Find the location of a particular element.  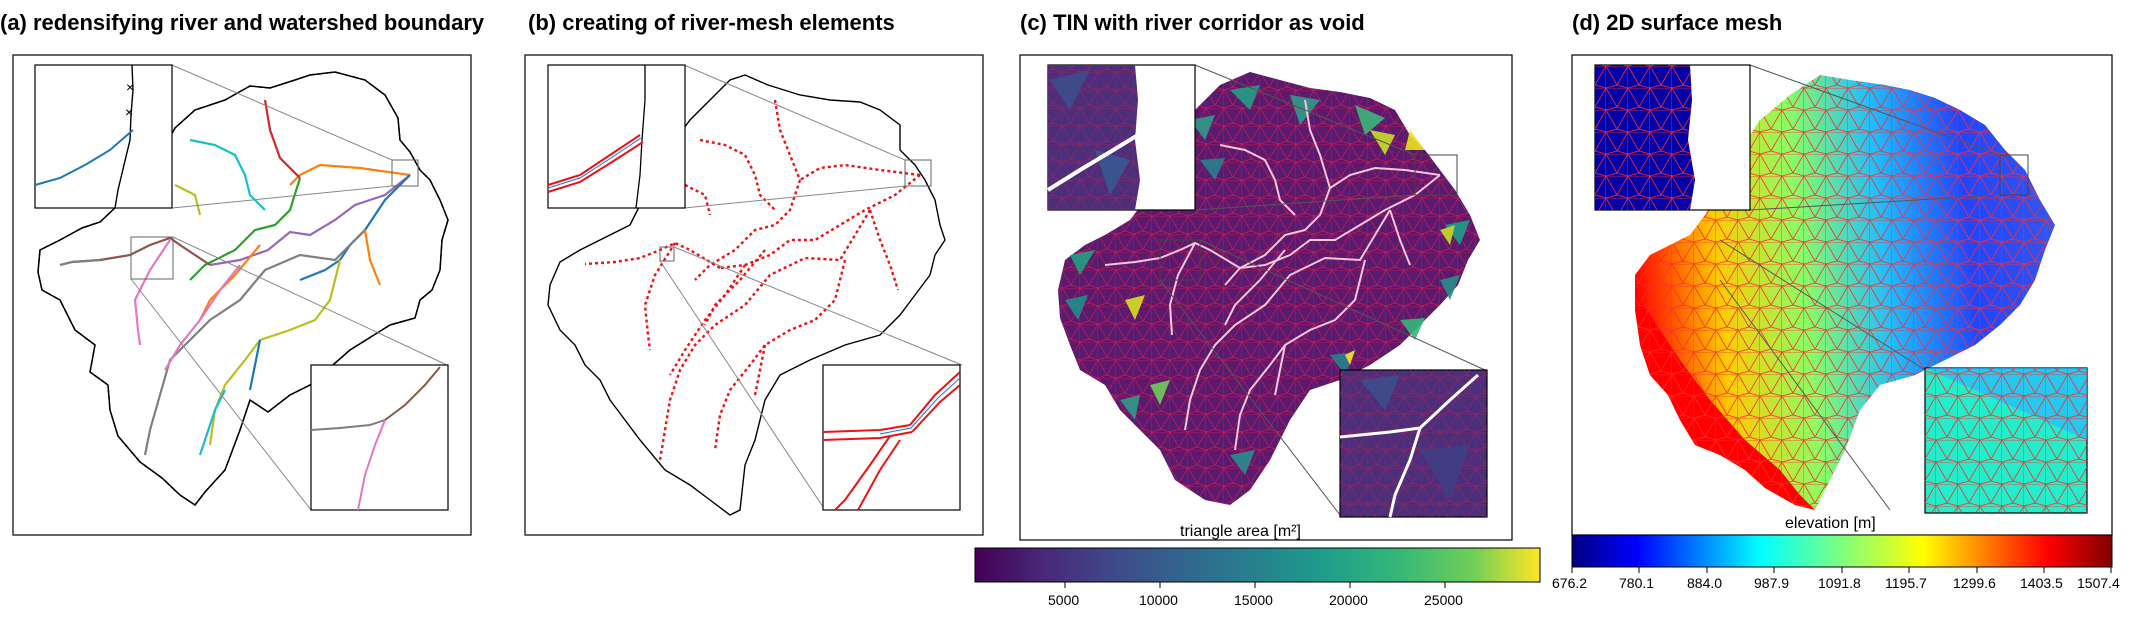

area-tick-10000: 10000 is located at coordinates (1158, 600).